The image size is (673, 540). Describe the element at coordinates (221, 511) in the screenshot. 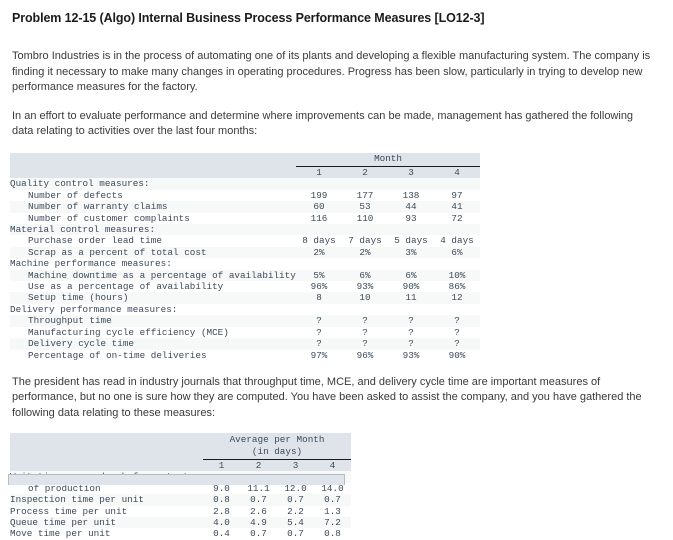

I see `row-value: 2.8` at that location.